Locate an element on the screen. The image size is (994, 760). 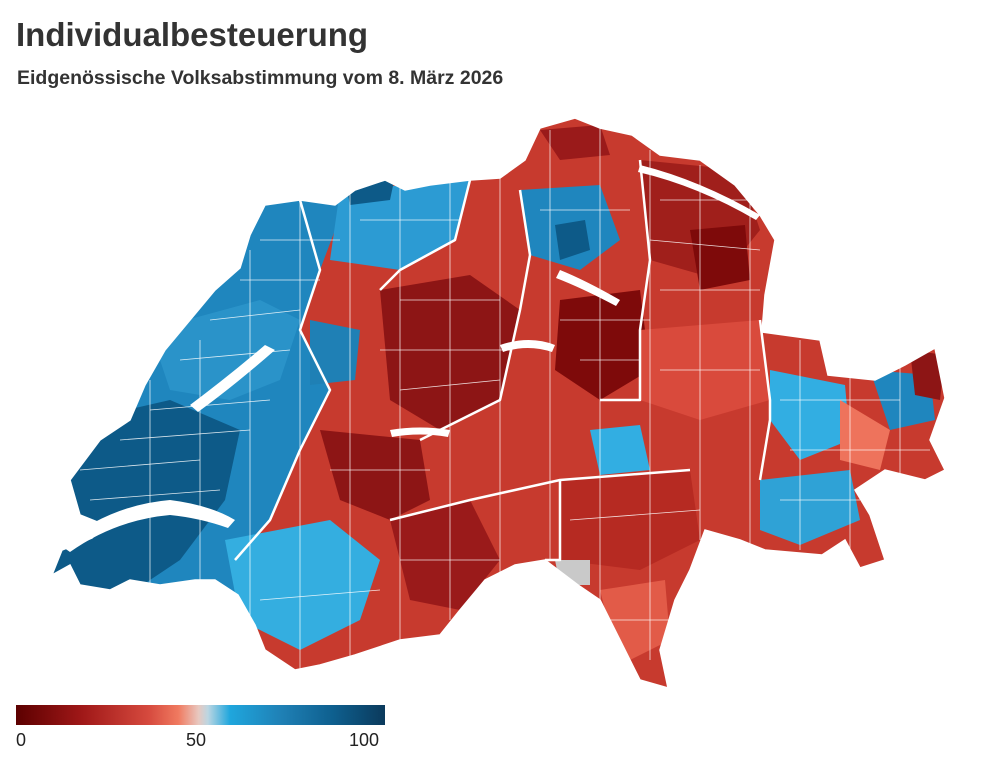
legend-gradient is located at coordinates (200, 715).